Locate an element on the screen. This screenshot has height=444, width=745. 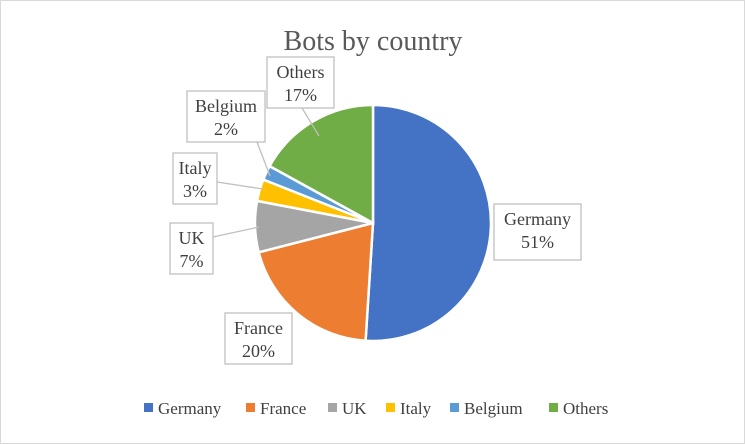
legend-swatch-uk is located at coordinates (332, 407).